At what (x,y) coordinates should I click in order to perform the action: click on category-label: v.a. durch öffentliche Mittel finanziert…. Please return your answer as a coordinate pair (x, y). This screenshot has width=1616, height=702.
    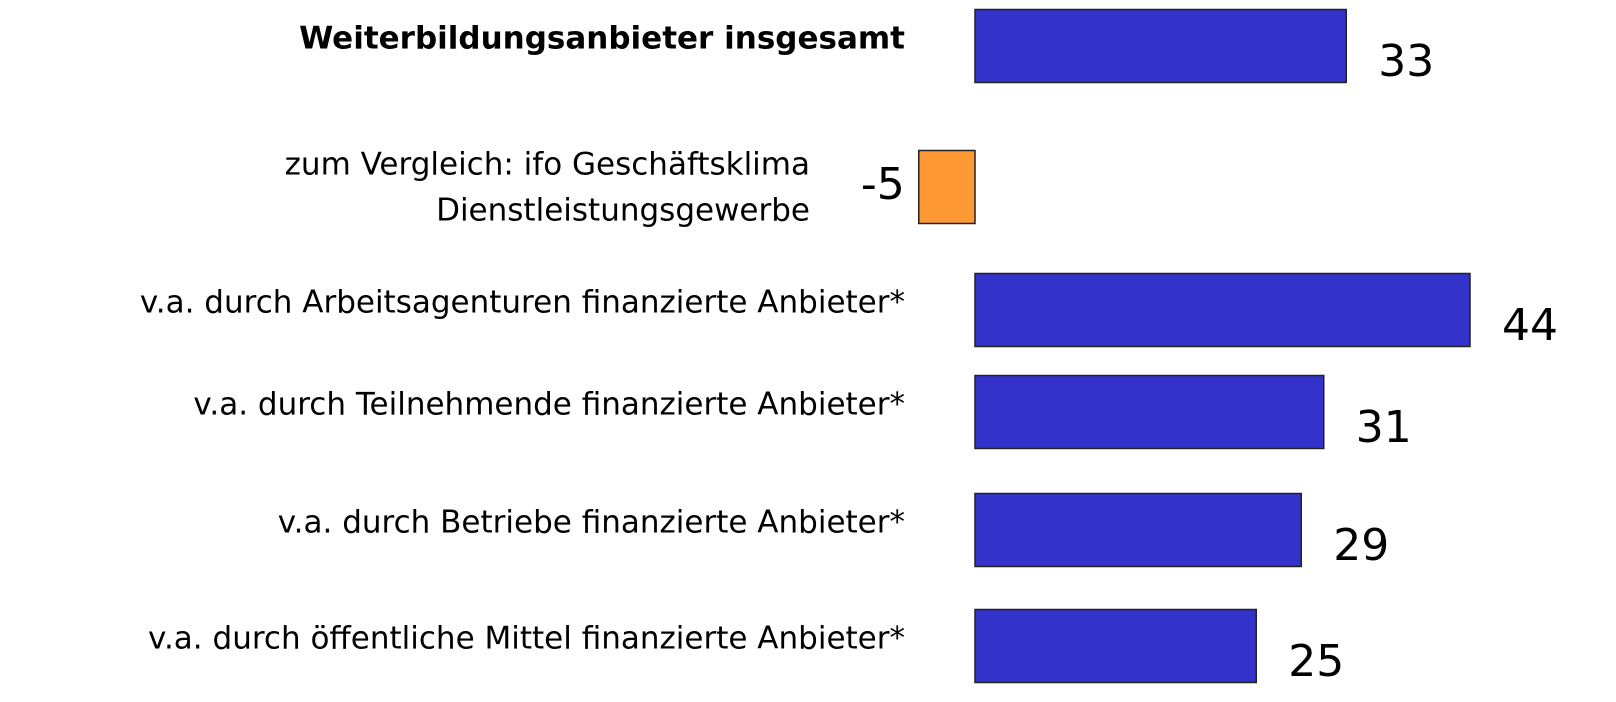
    Looking at the image, I should click on (526, 639).